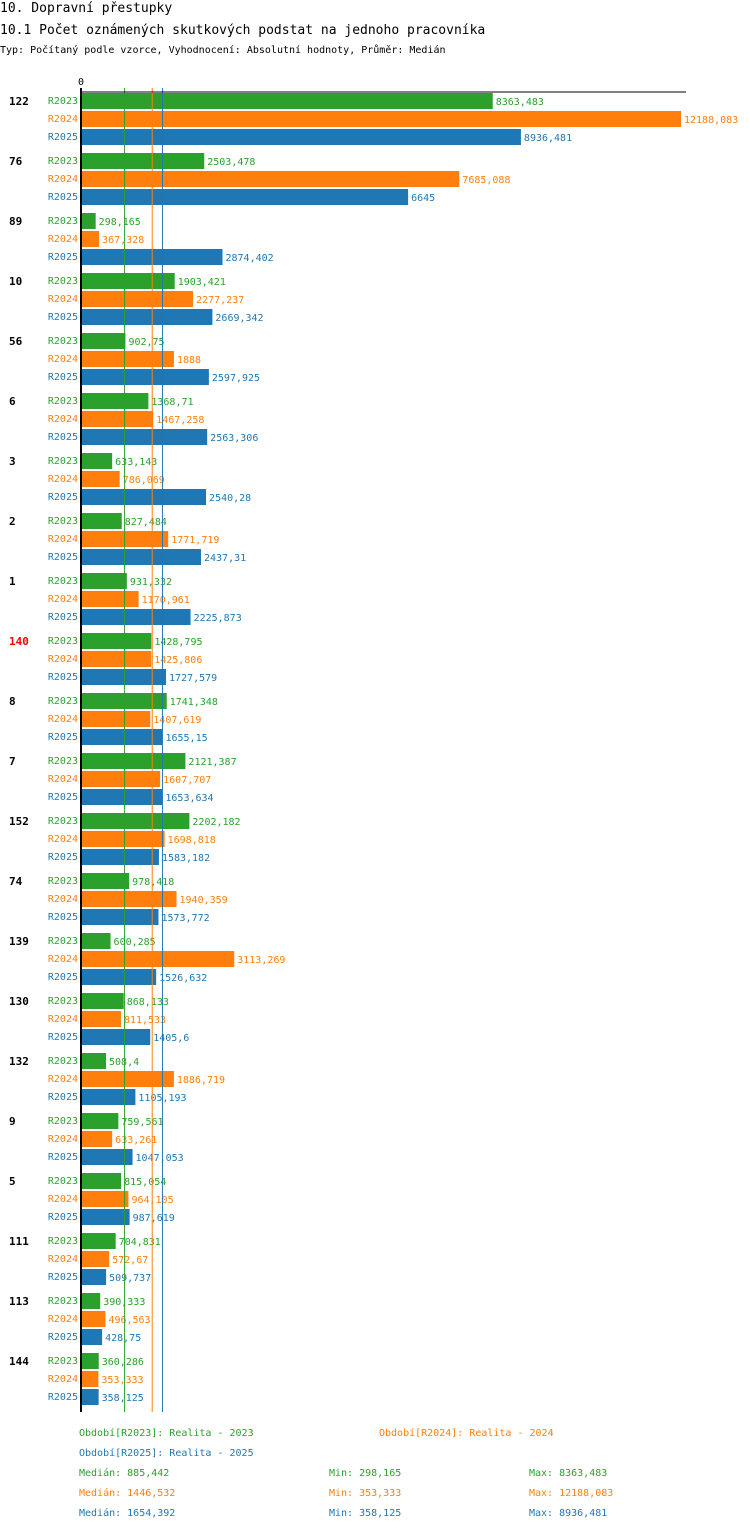 Image resolution: width=750 pixels, height=1532 pixels. Describe the element at coordinates (19, 1361) in the screenshot. I see `category-label: 144` at that location.